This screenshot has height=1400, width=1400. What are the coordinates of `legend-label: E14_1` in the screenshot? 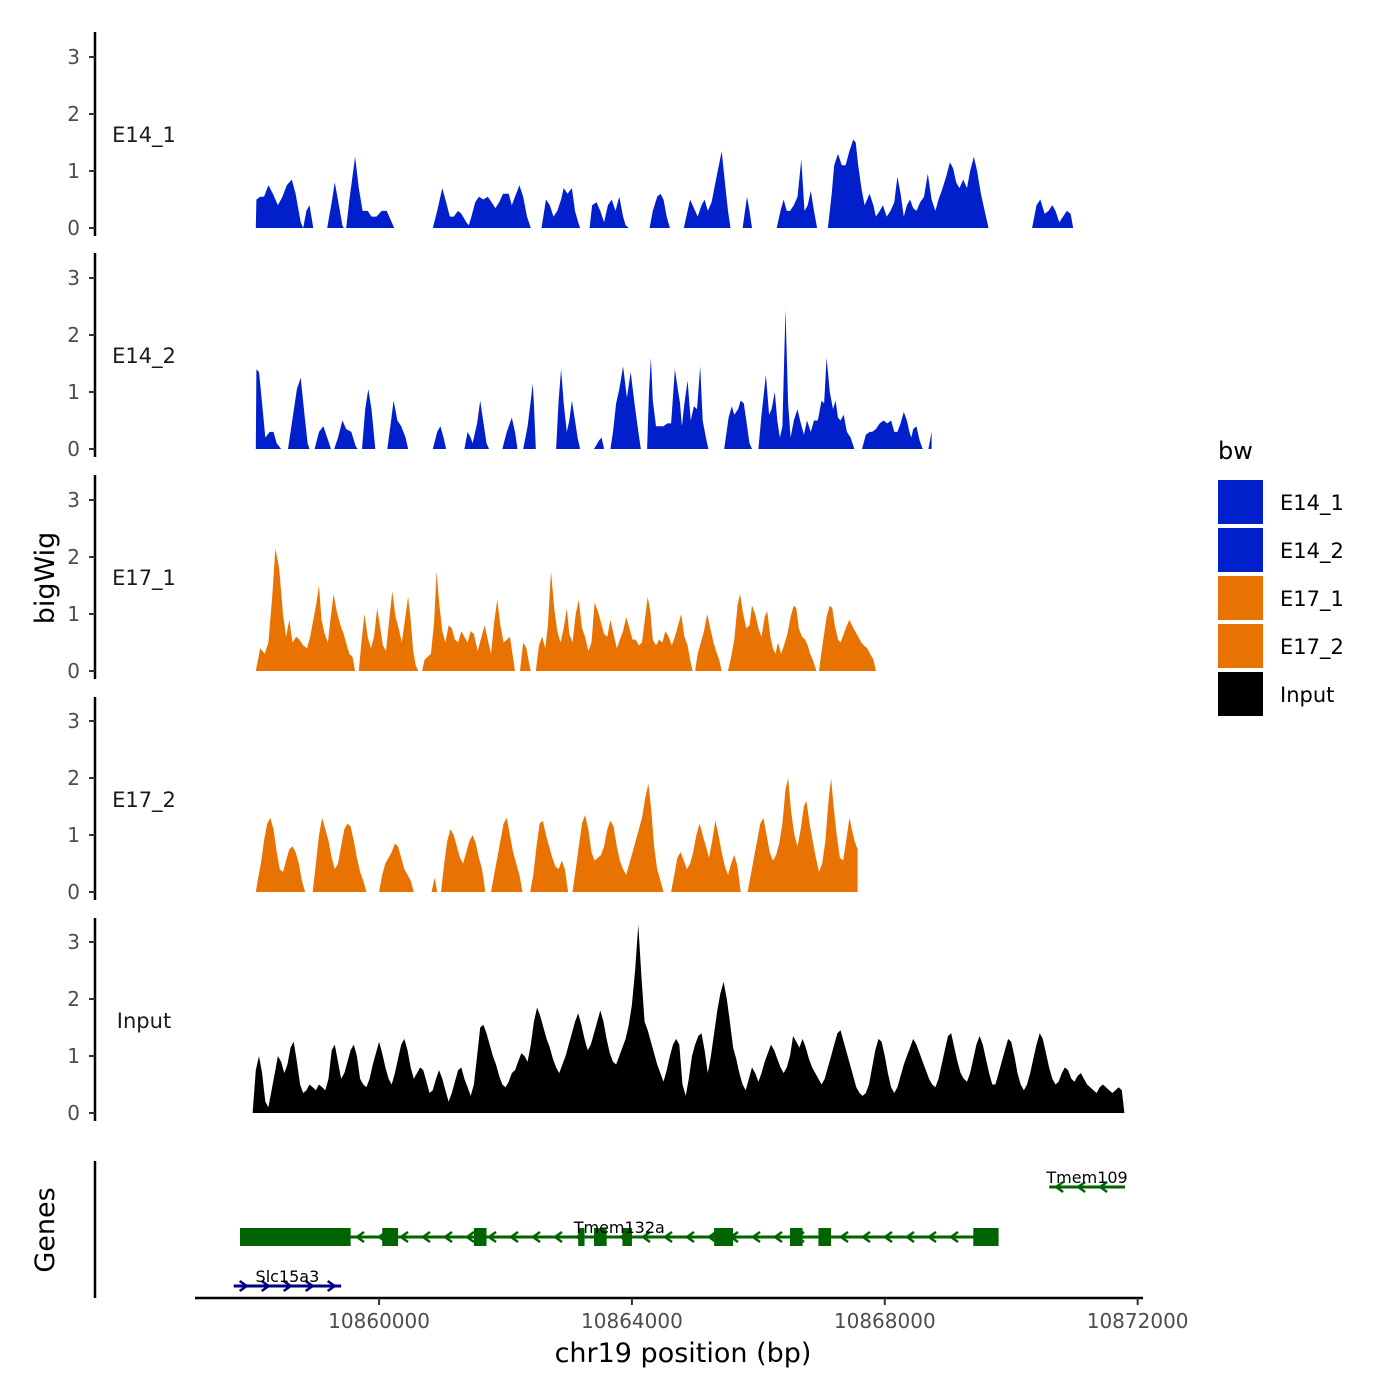 It's located at (1312, 503).